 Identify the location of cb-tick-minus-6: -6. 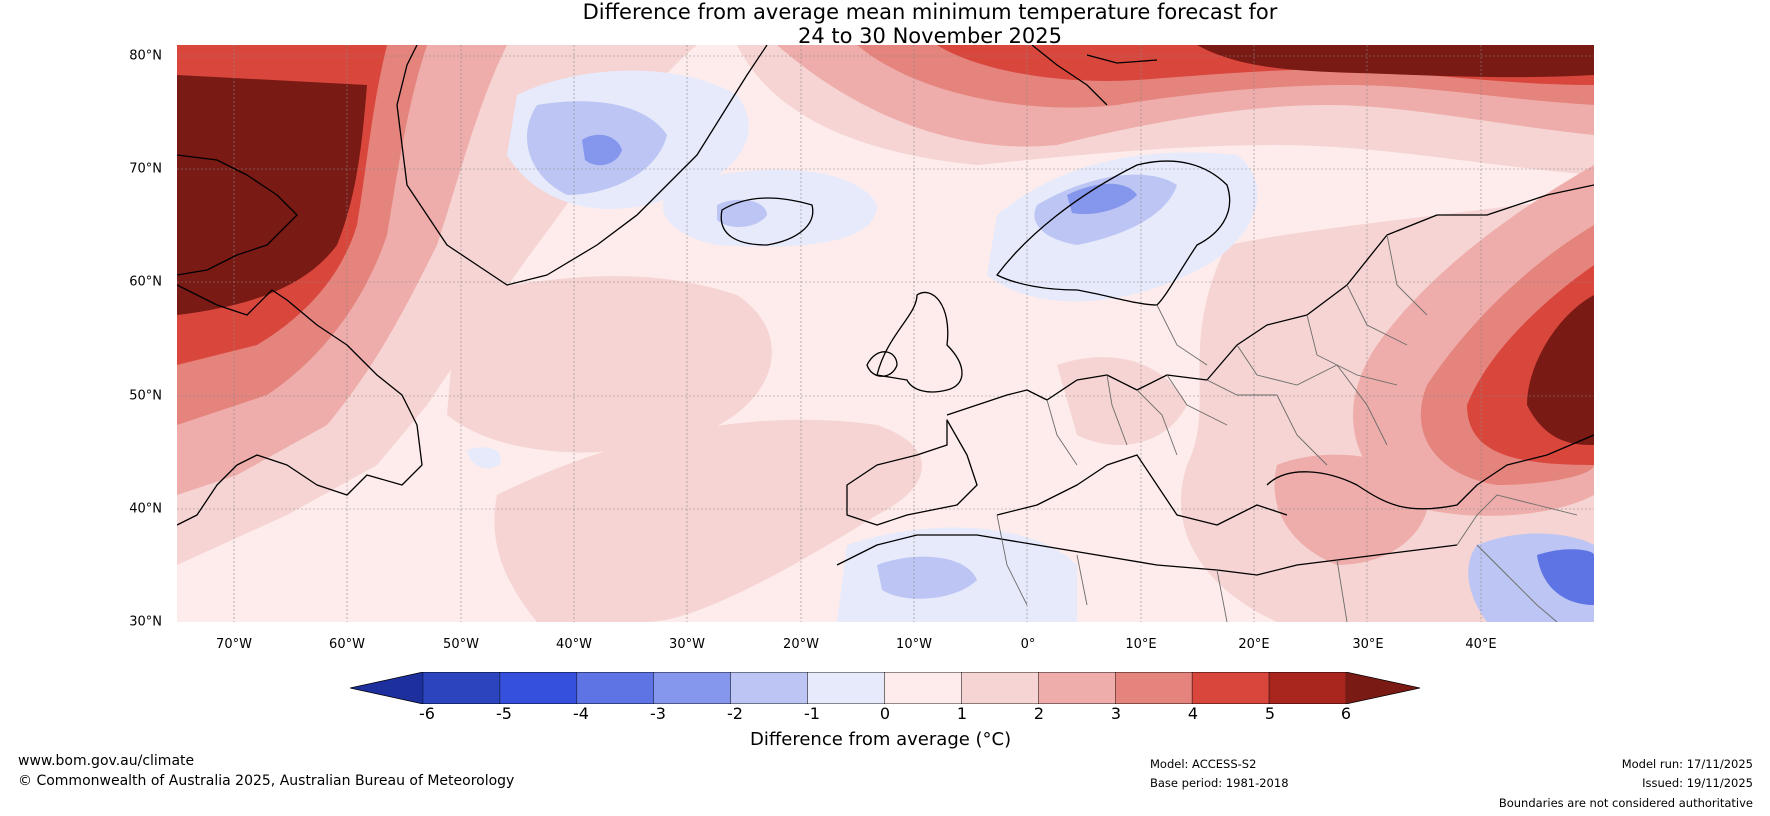
(427, 713).